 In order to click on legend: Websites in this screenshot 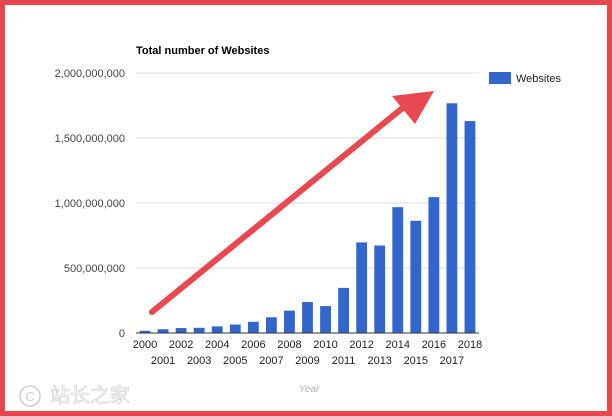, I will do `click(525, 78)`.